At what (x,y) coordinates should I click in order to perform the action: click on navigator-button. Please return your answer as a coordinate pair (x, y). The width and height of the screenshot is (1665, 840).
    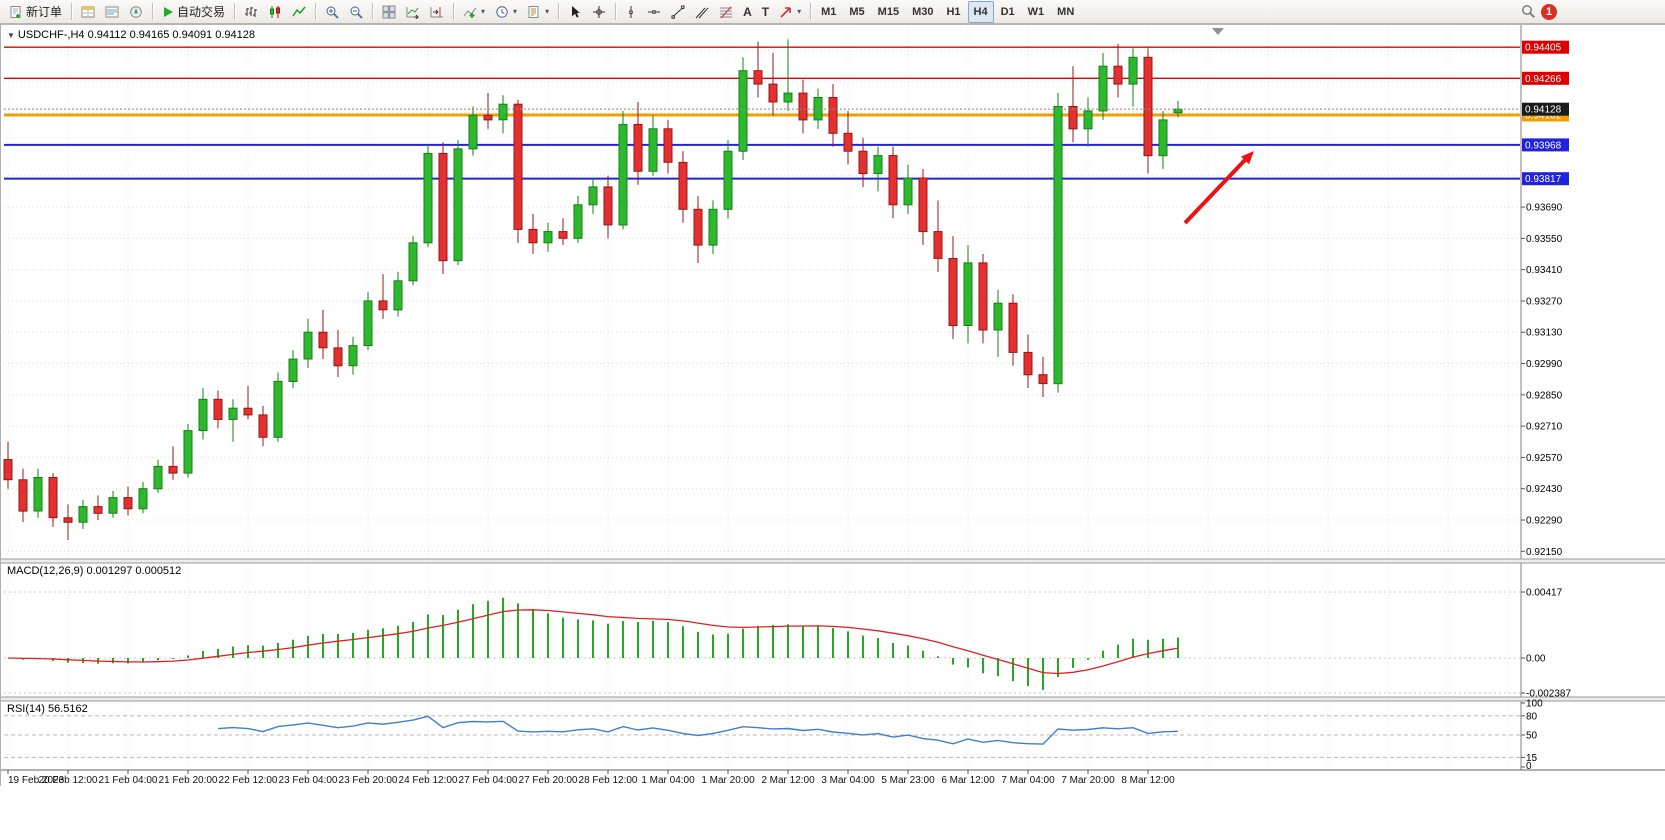
    Looking at the image, I should click on (136, 12).